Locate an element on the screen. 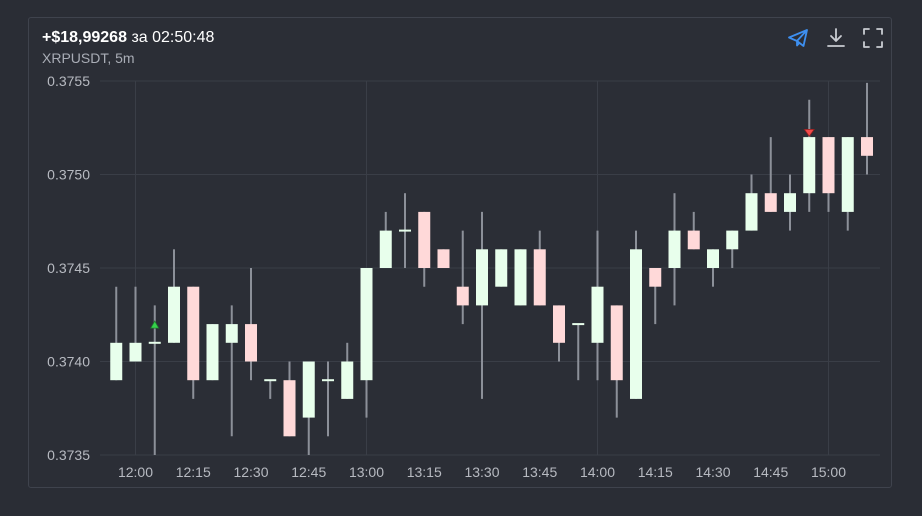 This screenshot has width=922, height=516. send-icon is located at coordinates (798, 38).